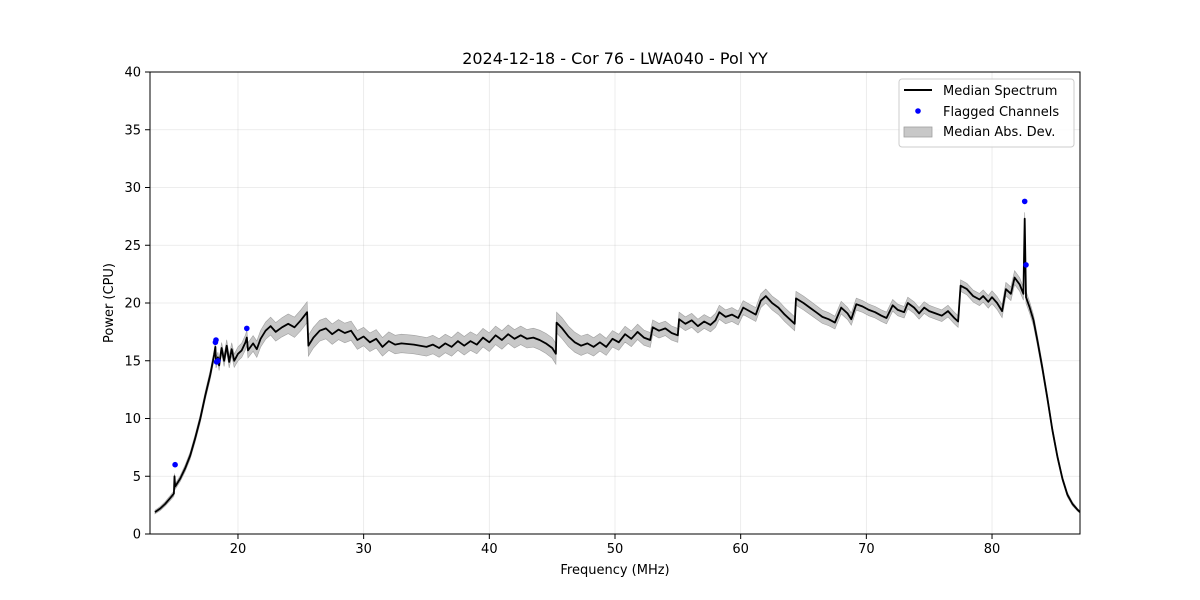 The height and width of the screenshot is (600, 1200). What do you see at coordinates (132, 73) in the screenshot?
I see `y-tick-label: 40` at bounding box center [132, 73].